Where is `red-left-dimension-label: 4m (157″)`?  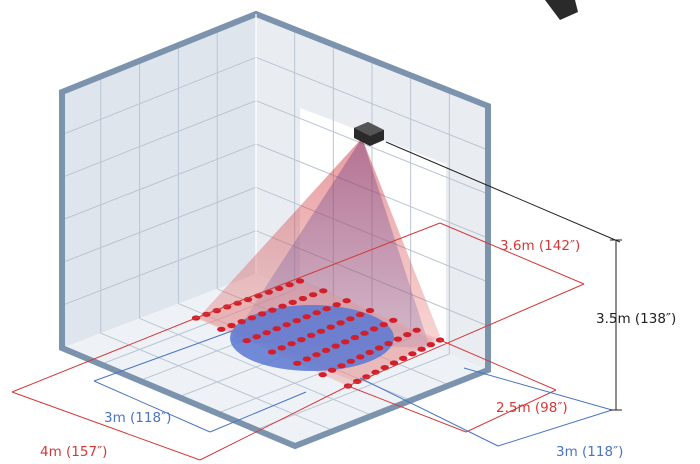
red-left-dimension-label: 4m (157″) is located at coordinates (73, 452).